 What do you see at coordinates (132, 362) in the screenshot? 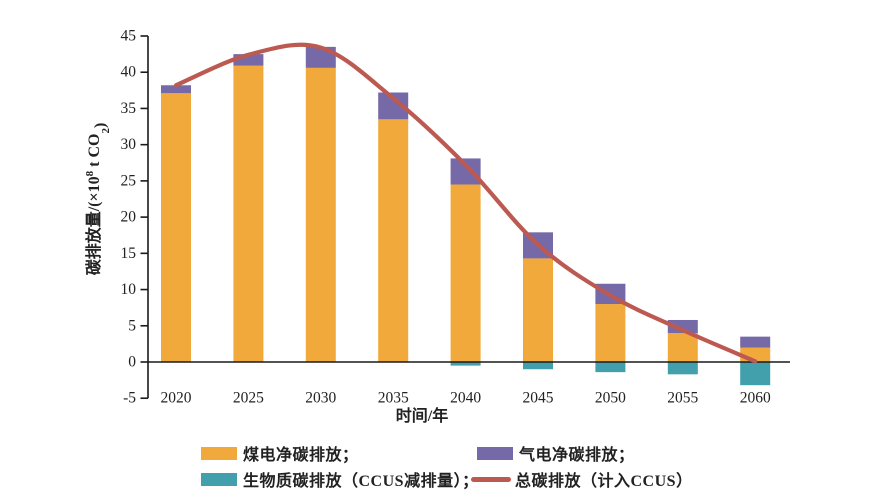
I see `y-tick-label: 0` at bounding box center [132, 362].